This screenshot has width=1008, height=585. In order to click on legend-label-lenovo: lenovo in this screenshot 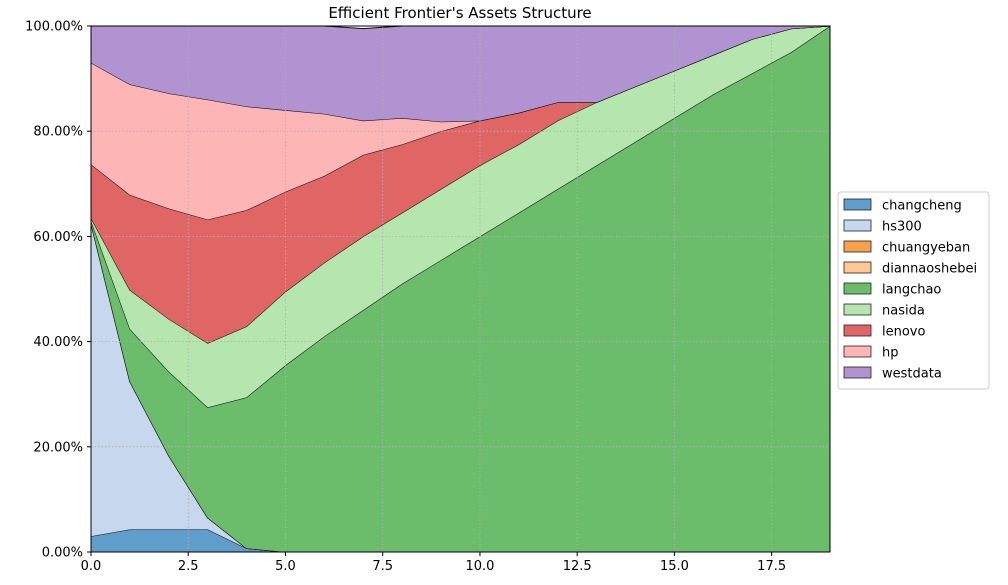, I will do `click(903, 332)`.